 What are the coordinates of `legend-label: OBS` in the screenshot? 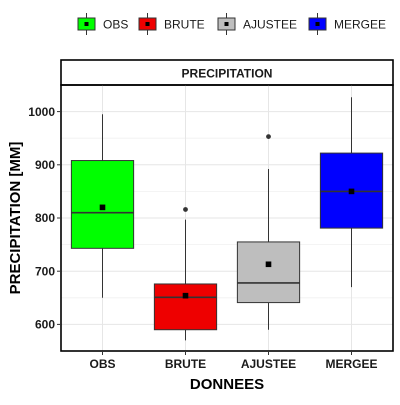 It's located at (115, 25).